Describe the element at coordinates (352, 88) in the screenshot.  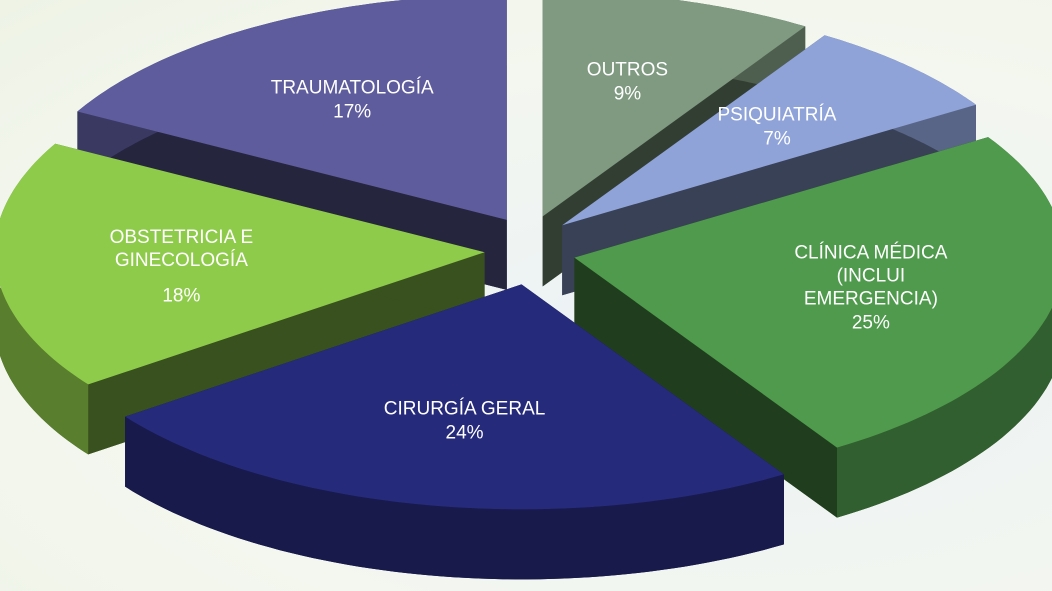
I see `slice-label: TRAUMATOLOGÍA` at that location.